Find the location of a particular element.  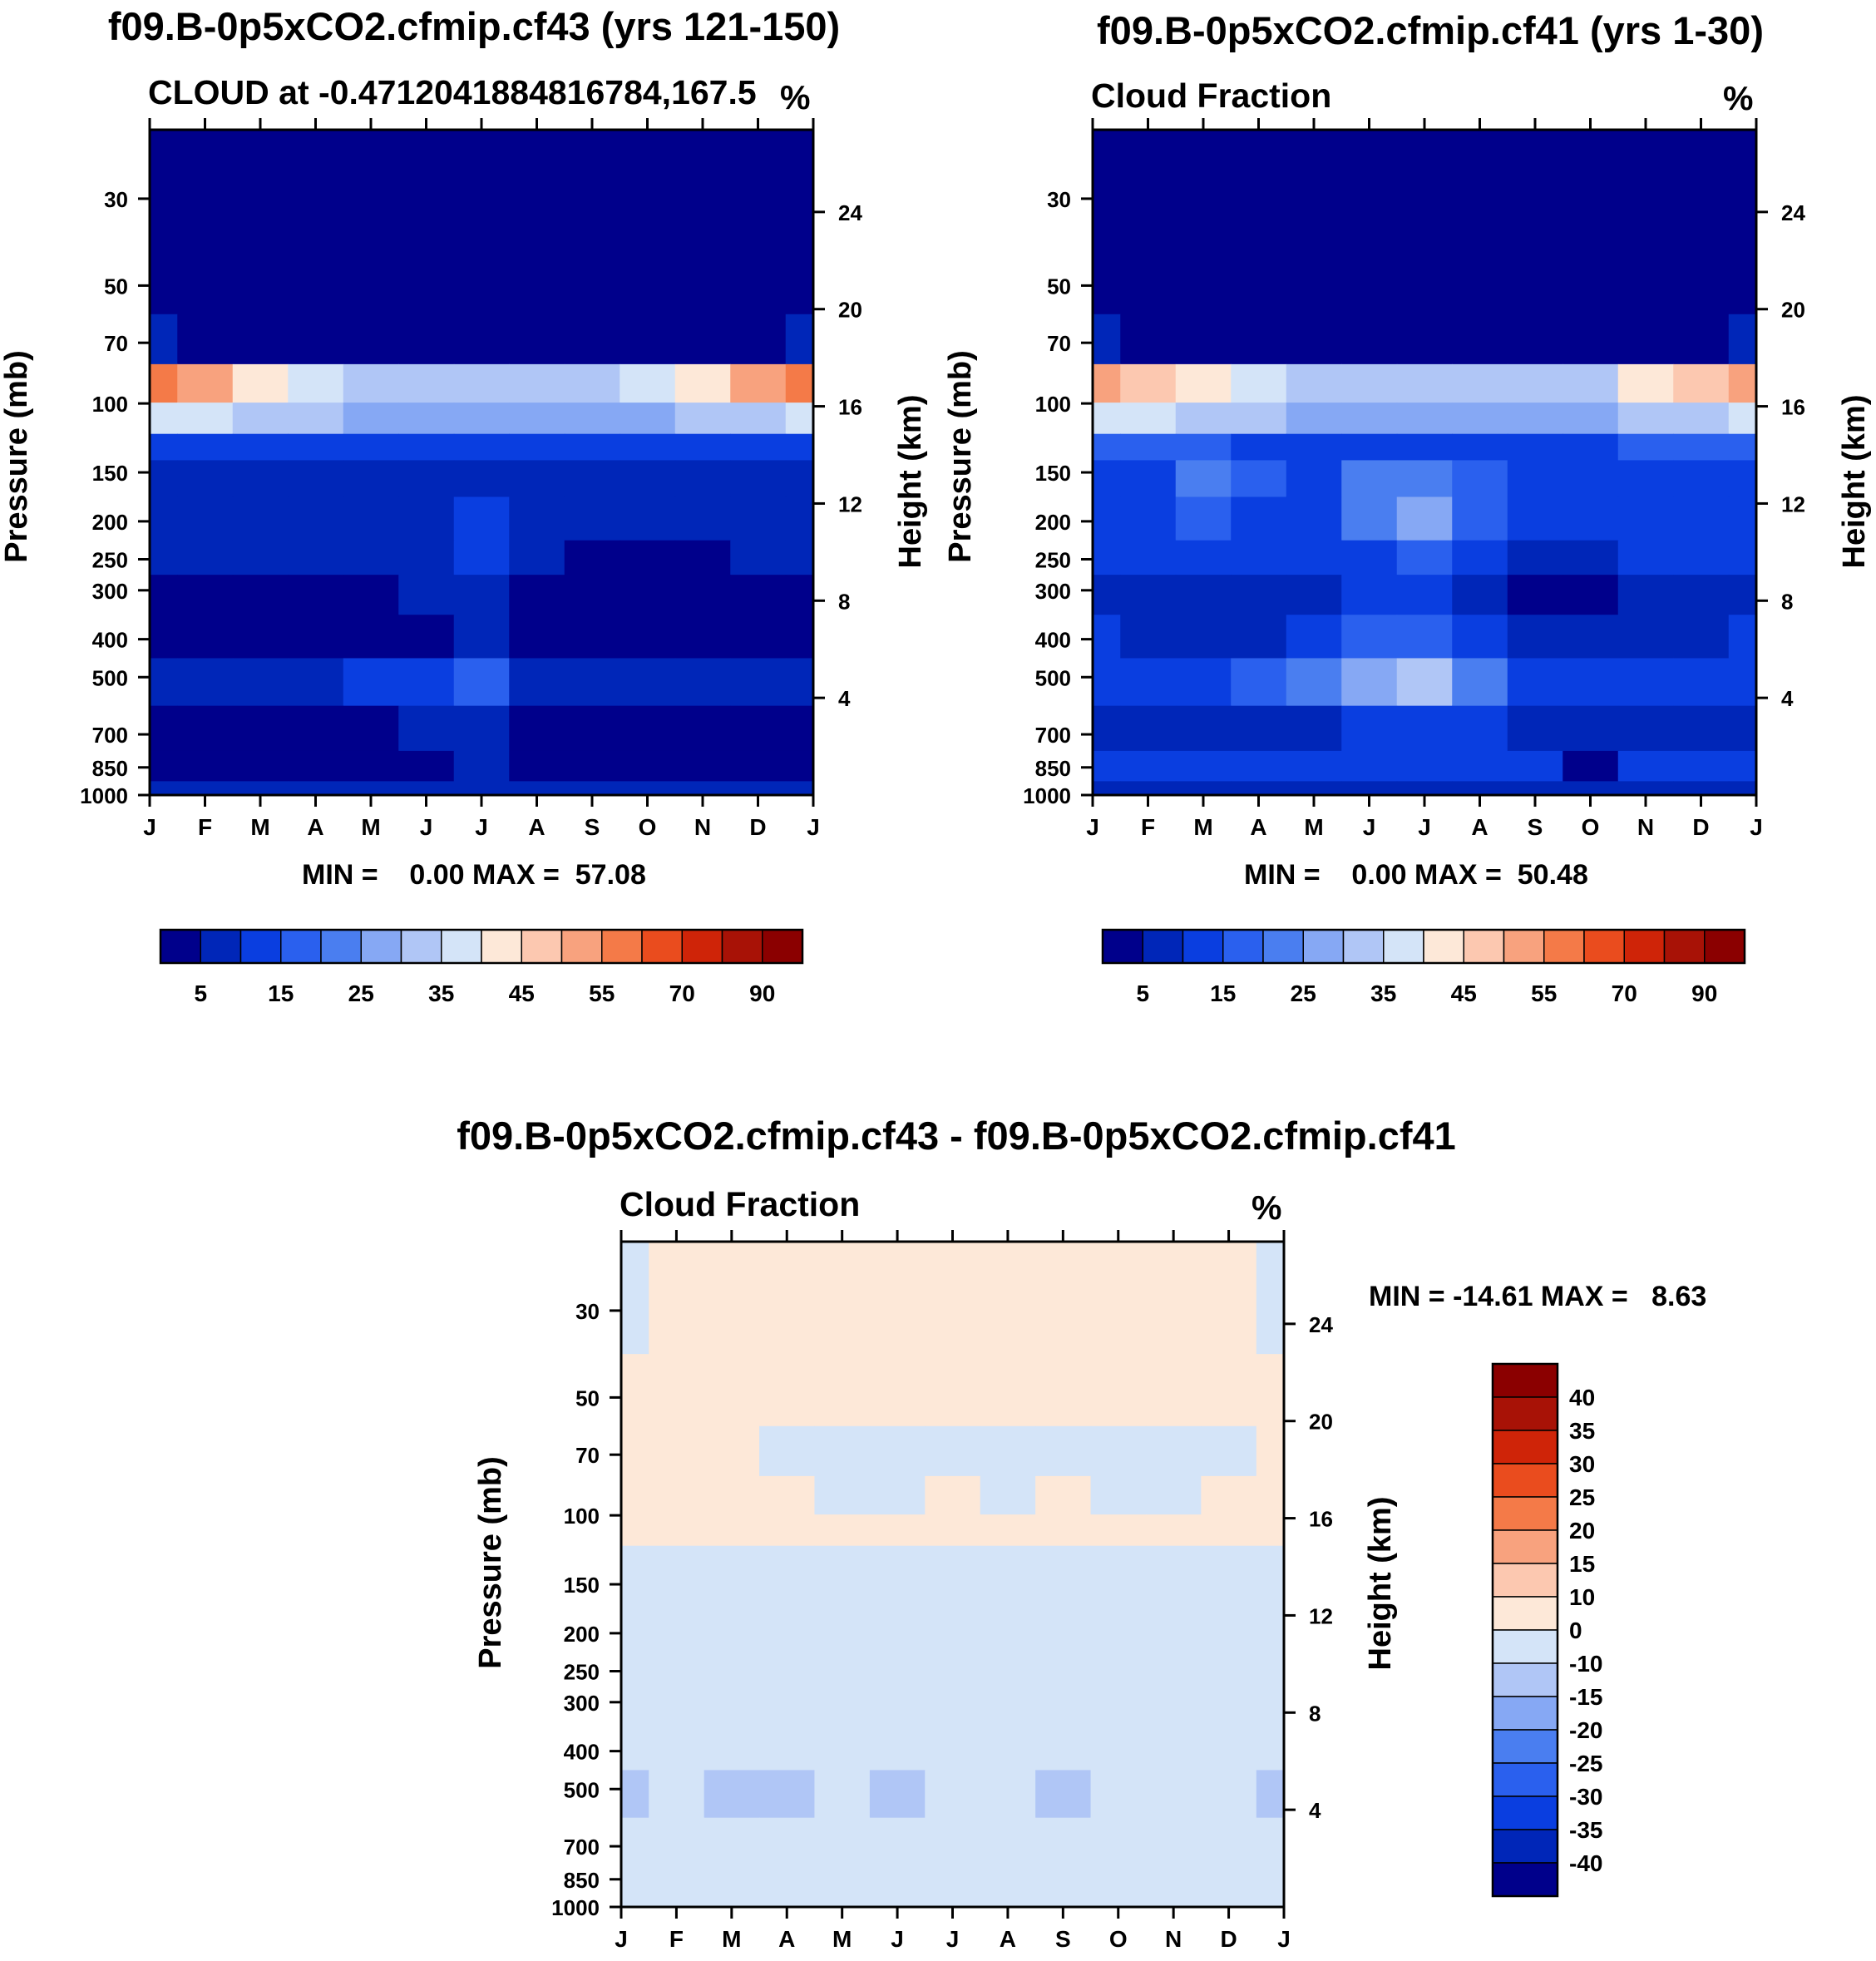

plot2-y2tick-label: 24 is located at coordinates (1793, 212).